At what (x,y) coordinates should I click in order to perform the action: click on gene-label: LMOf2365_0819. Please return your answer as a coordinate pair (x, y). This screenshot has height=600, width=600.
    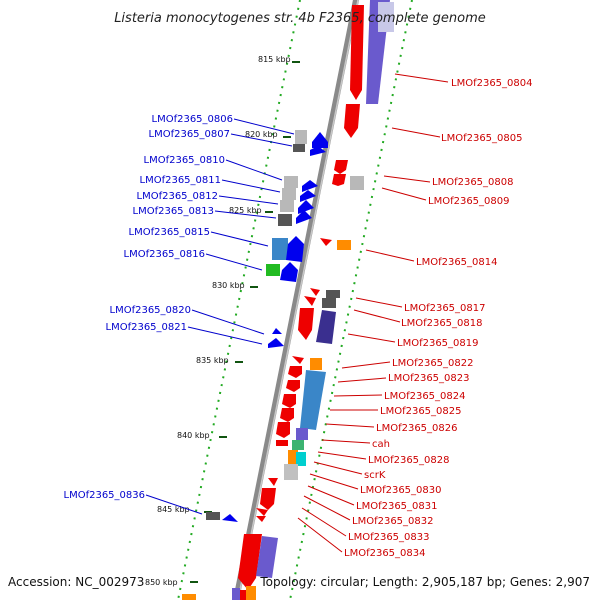
    Looking at the image, I should click on (438, 343).